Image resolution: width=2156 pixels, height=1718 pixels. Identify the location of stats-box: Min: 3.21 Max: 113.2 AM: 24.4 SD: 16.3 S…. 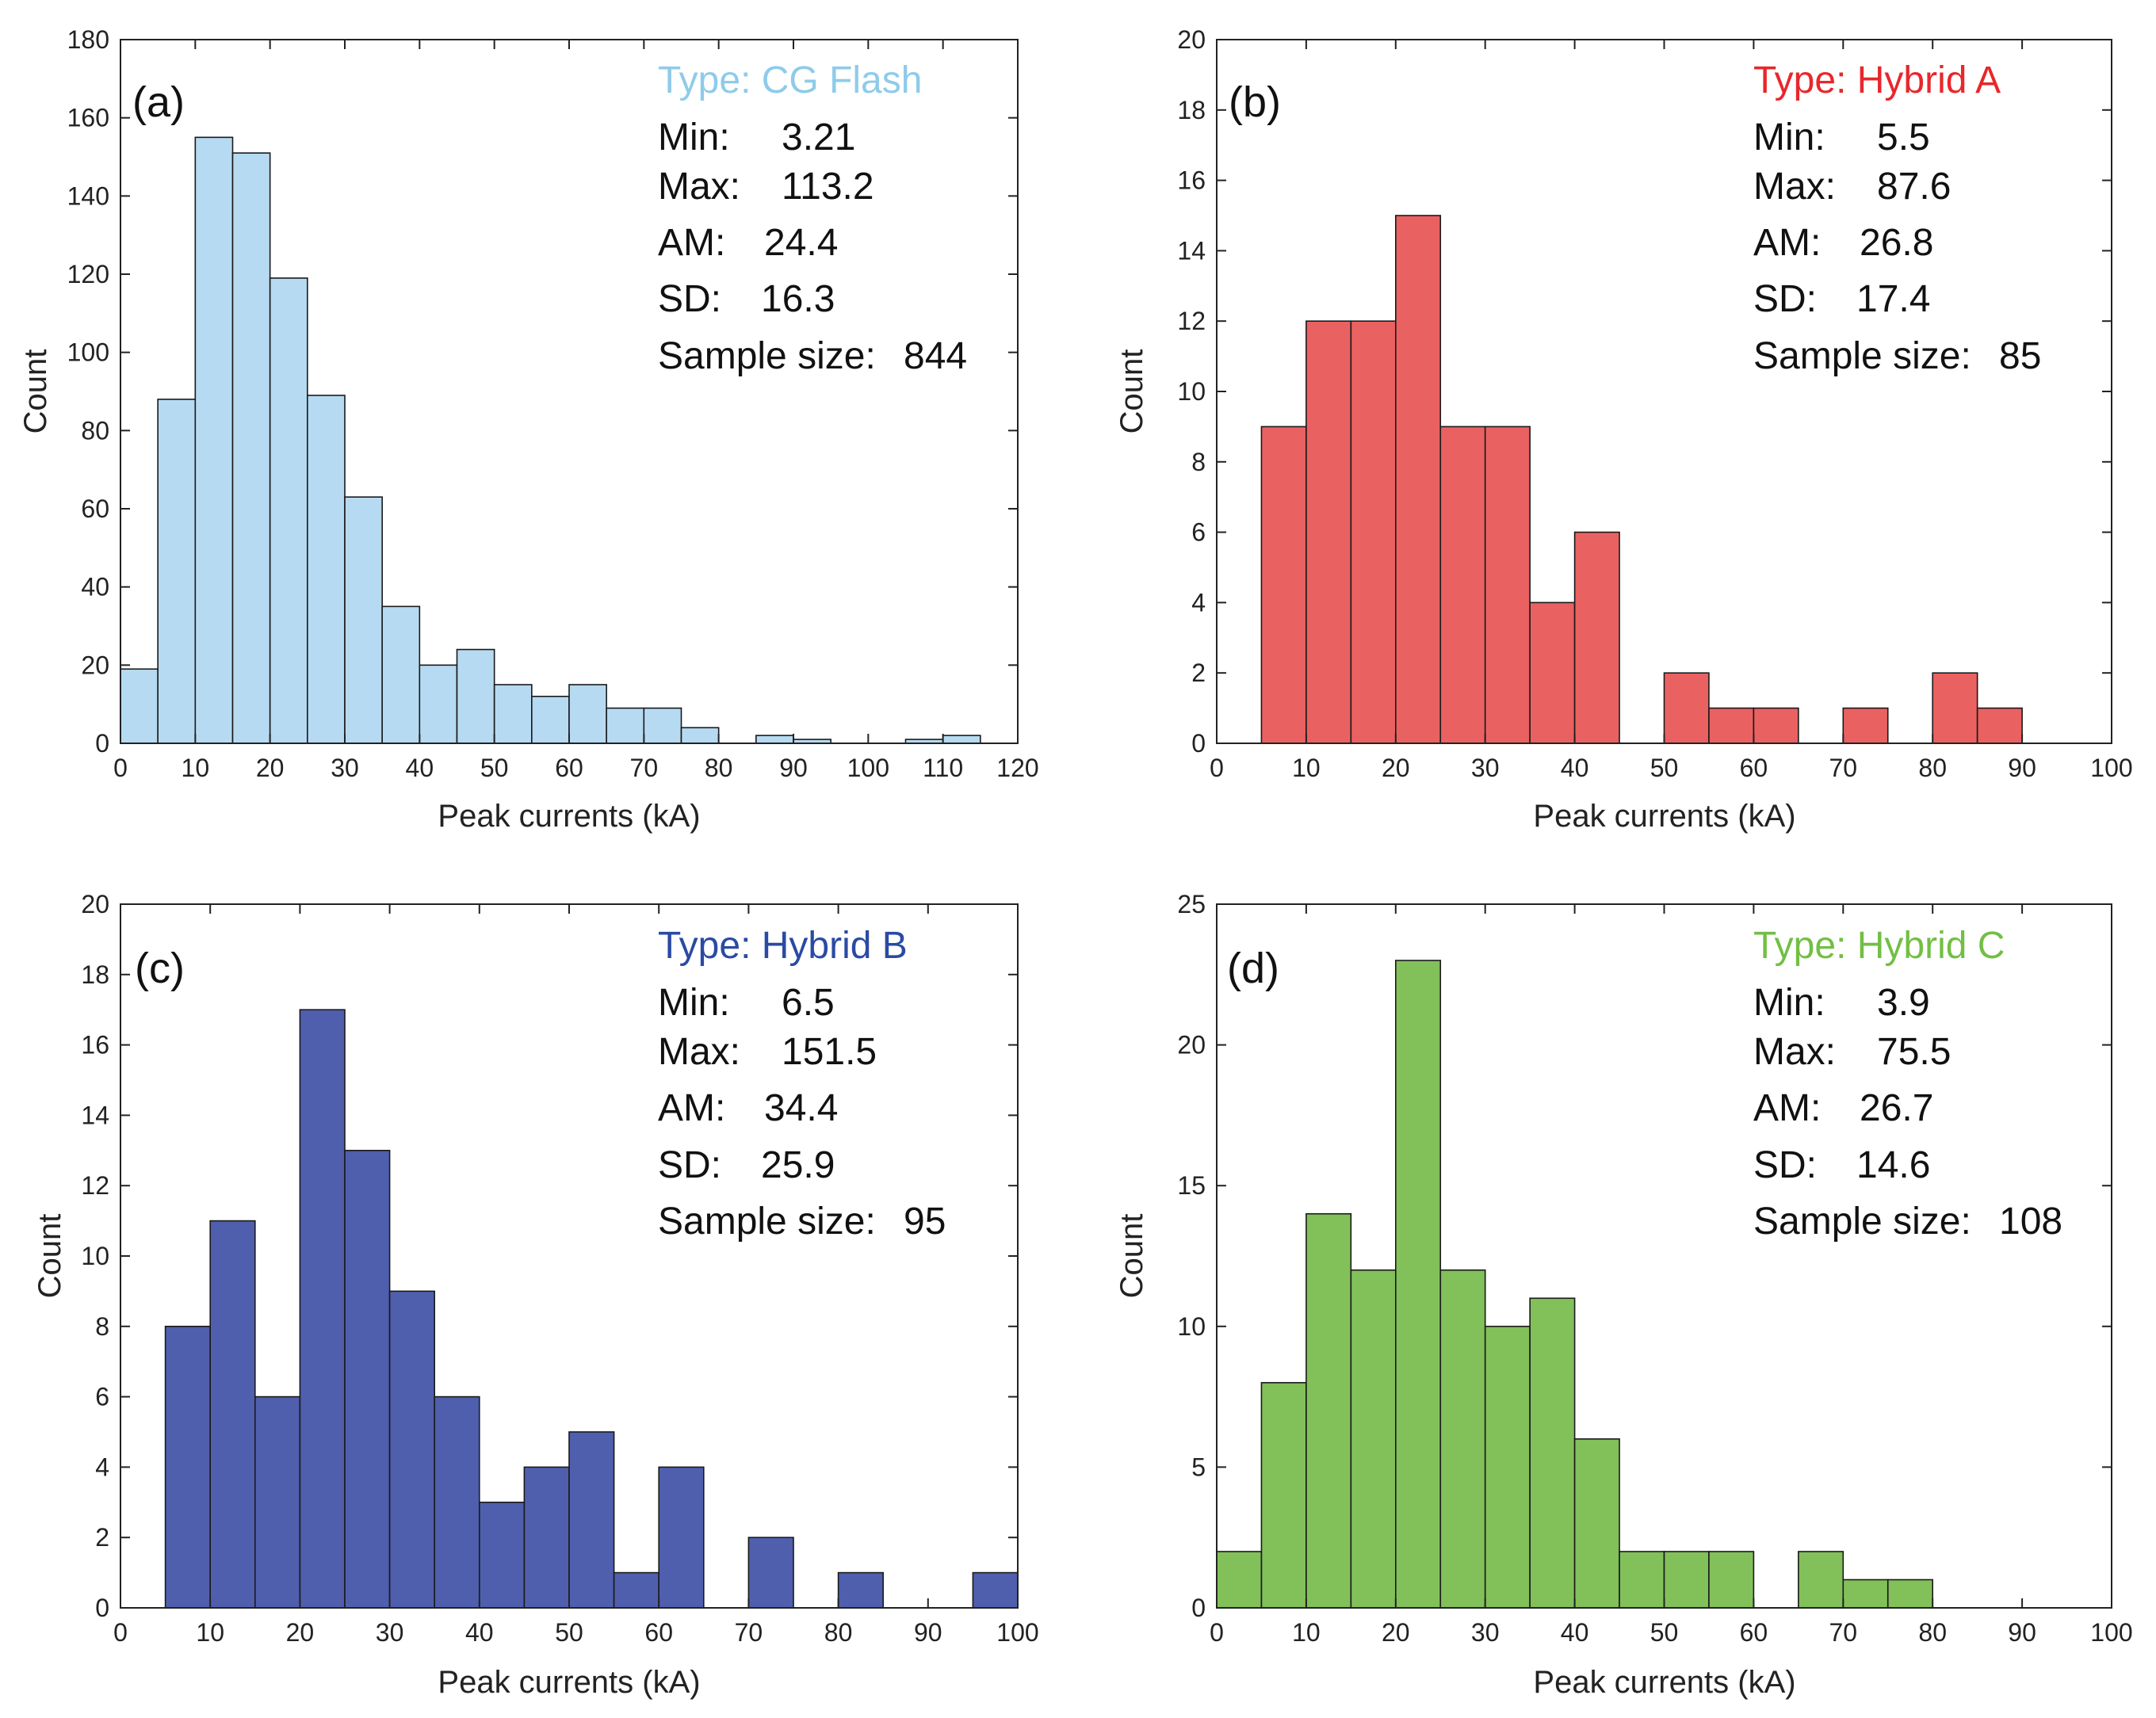
(812, 246).